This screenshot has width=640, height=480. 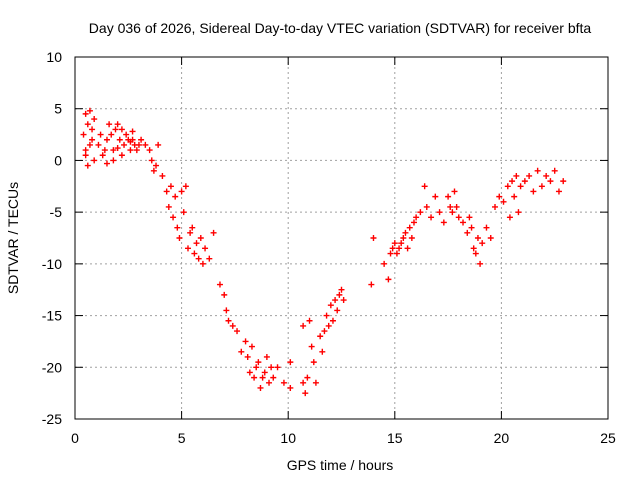 I want to click on y-tick-label: -5, so click(x=56, y=212).